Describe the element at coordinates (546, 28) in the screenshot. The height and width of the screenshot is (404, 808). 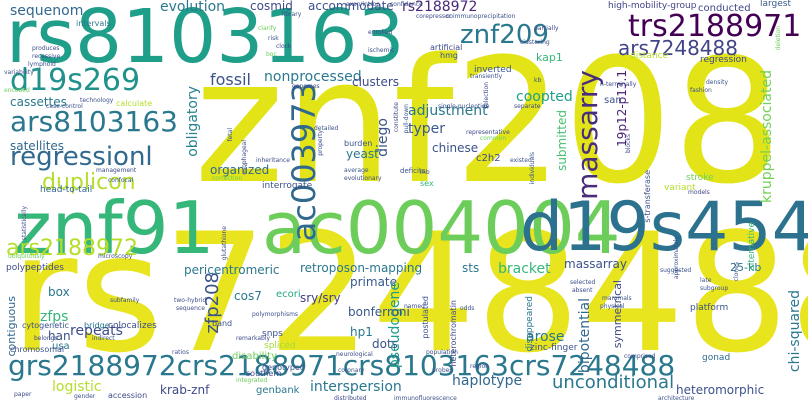
I see `word-partially: partially` at that location.